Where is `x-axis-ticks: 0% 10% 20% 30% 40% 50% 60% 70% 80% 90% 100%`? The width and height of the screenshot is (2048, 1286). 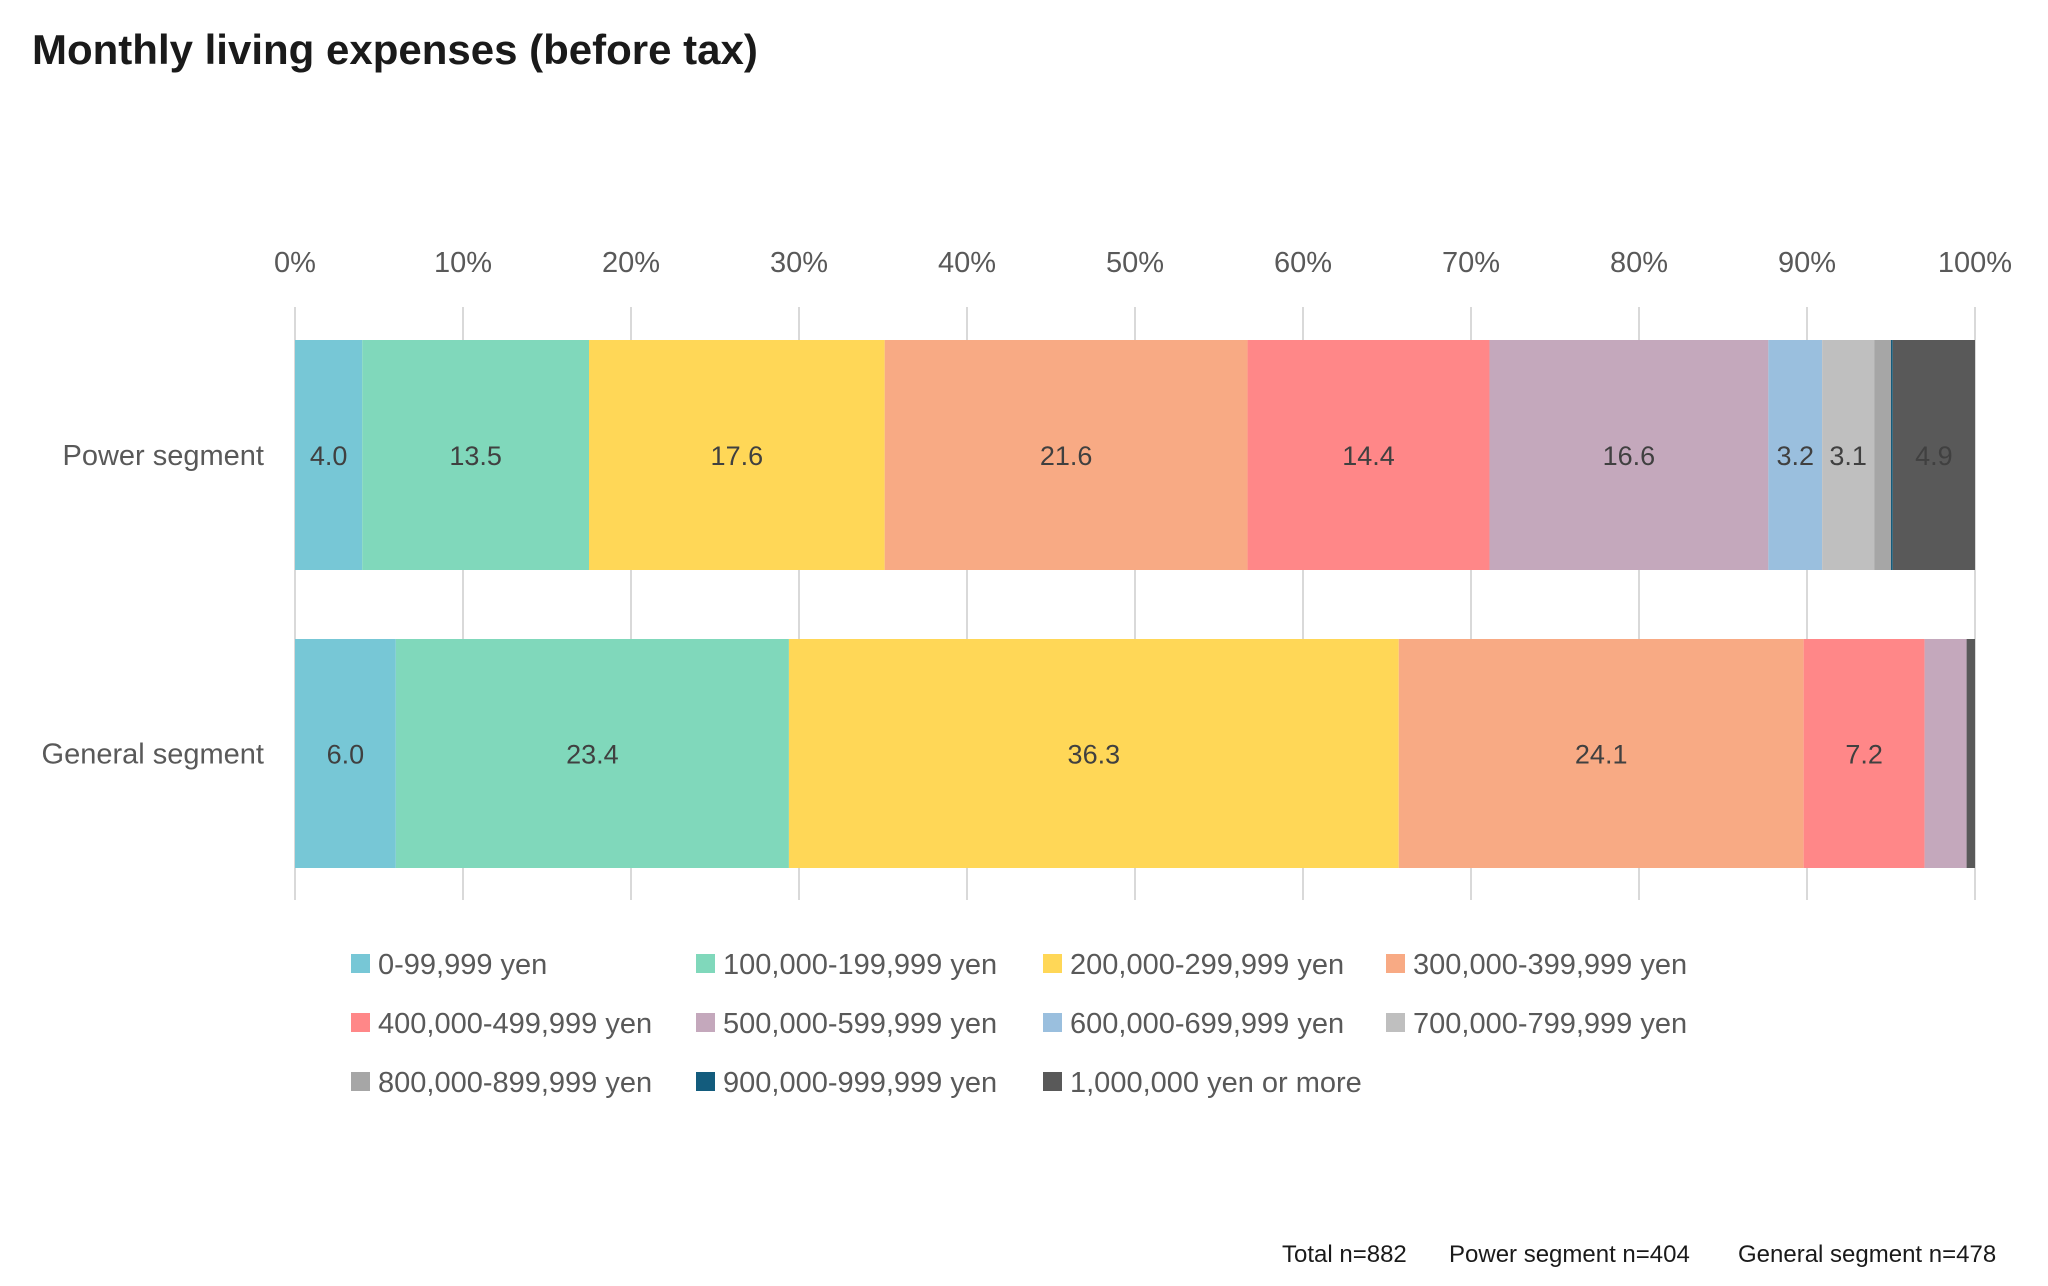 x-axis-ticks: 0% 10% 20% 30% 40% 50% 60% 70% 80% 90% 100% is located at coordinates (1143, 263).